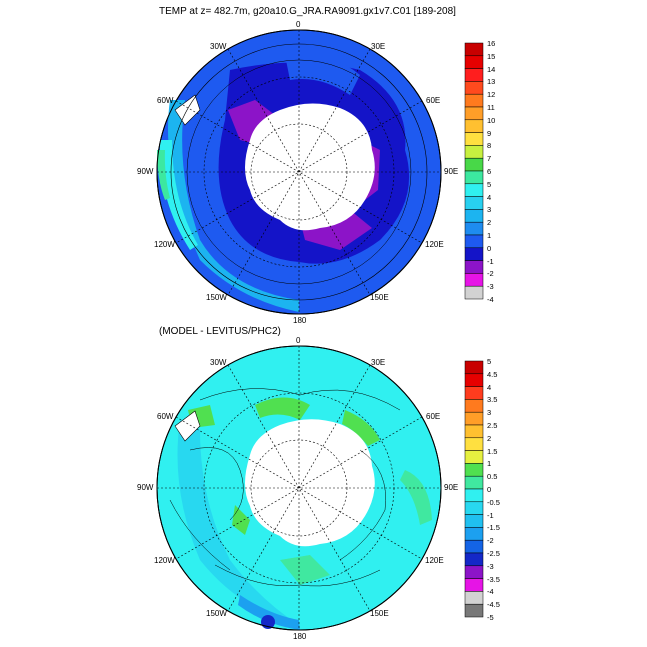 This screenshot has height=647, width=647. What do you see at coordinates (493, 553) in the screenshot?
I see `panel2-colorbar-label: -2.5` at bounding box center [493, 553].